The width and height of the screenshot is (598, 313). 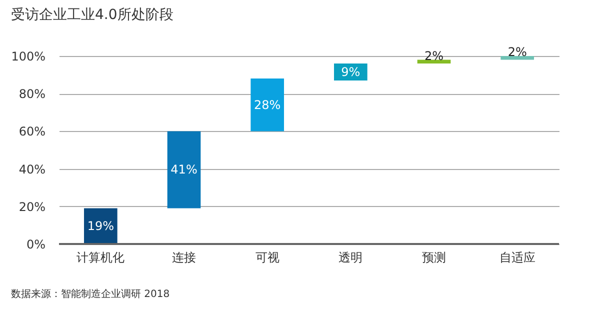 What do you see at coordinates (32, 94) in the screenshot?
I see `y-tick-label: 80%` at bounding box center [32, 94].